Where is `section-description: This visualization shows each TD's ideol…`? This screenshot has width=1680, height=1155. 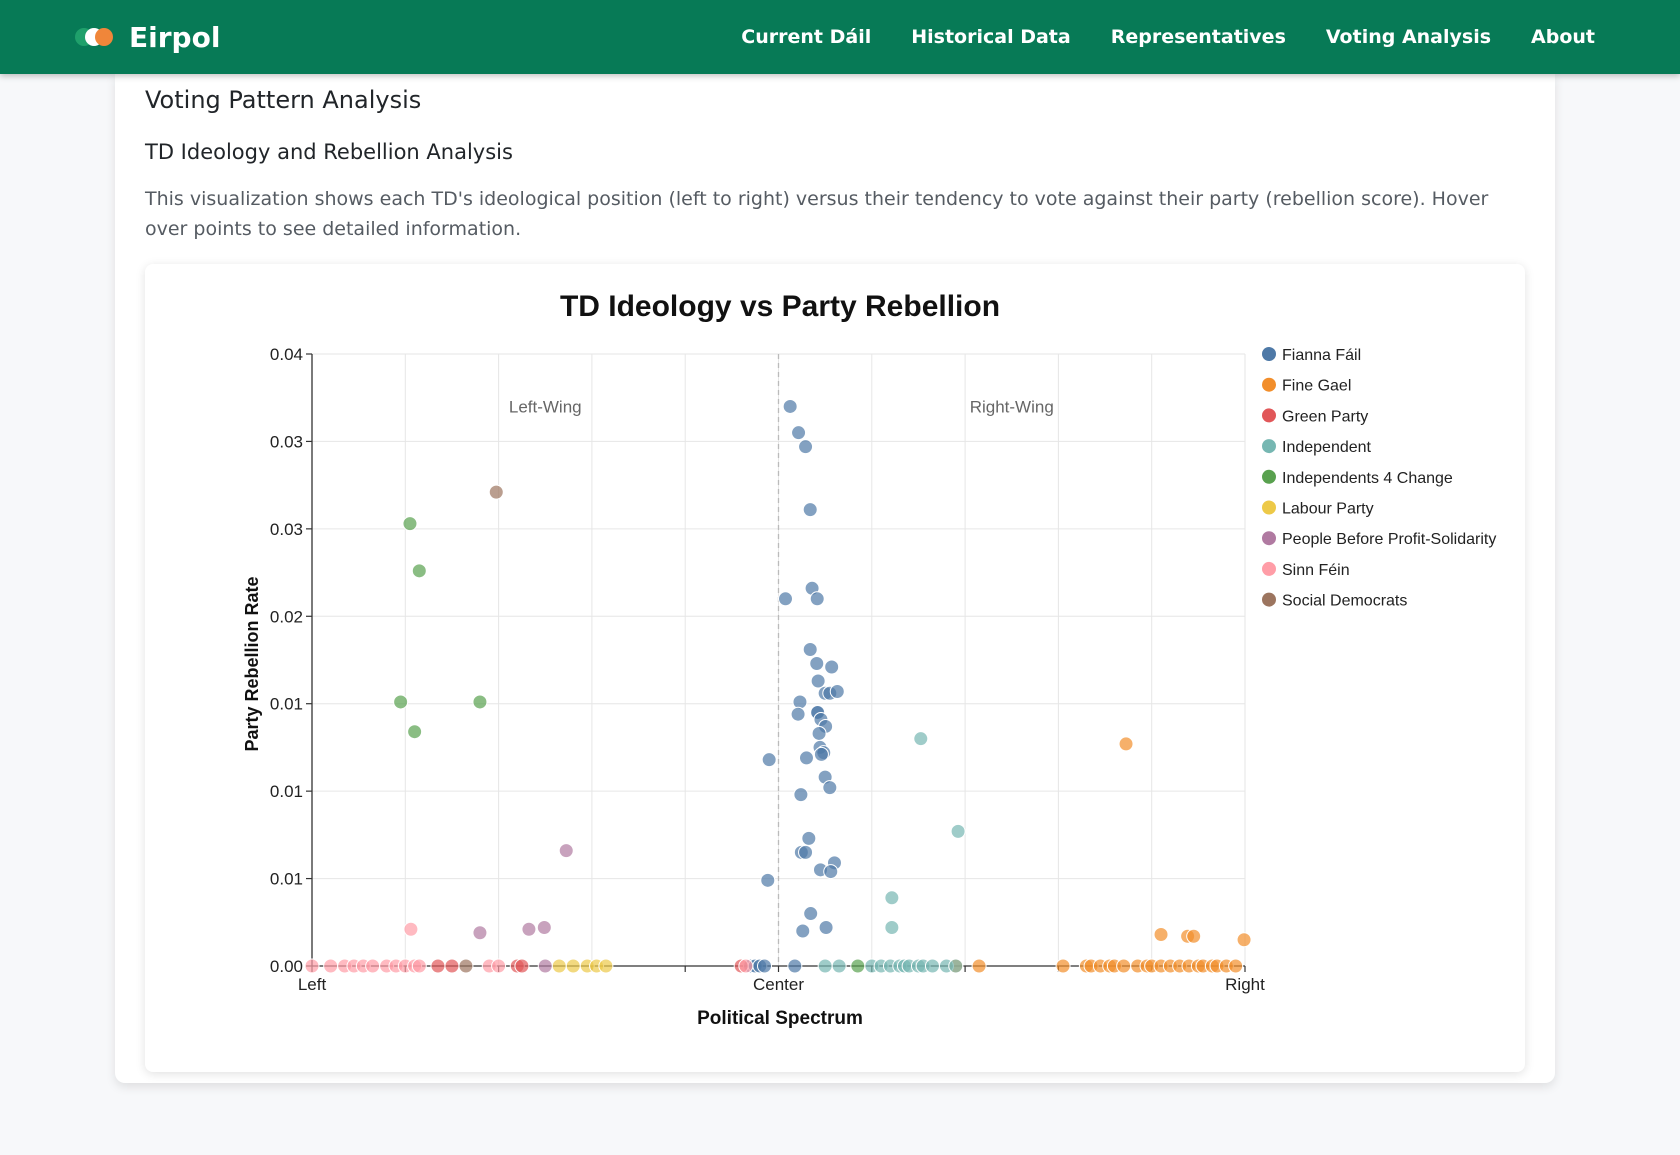 section-description: This visualization shows each TD's ideol… is located at coordinates (817, 214).